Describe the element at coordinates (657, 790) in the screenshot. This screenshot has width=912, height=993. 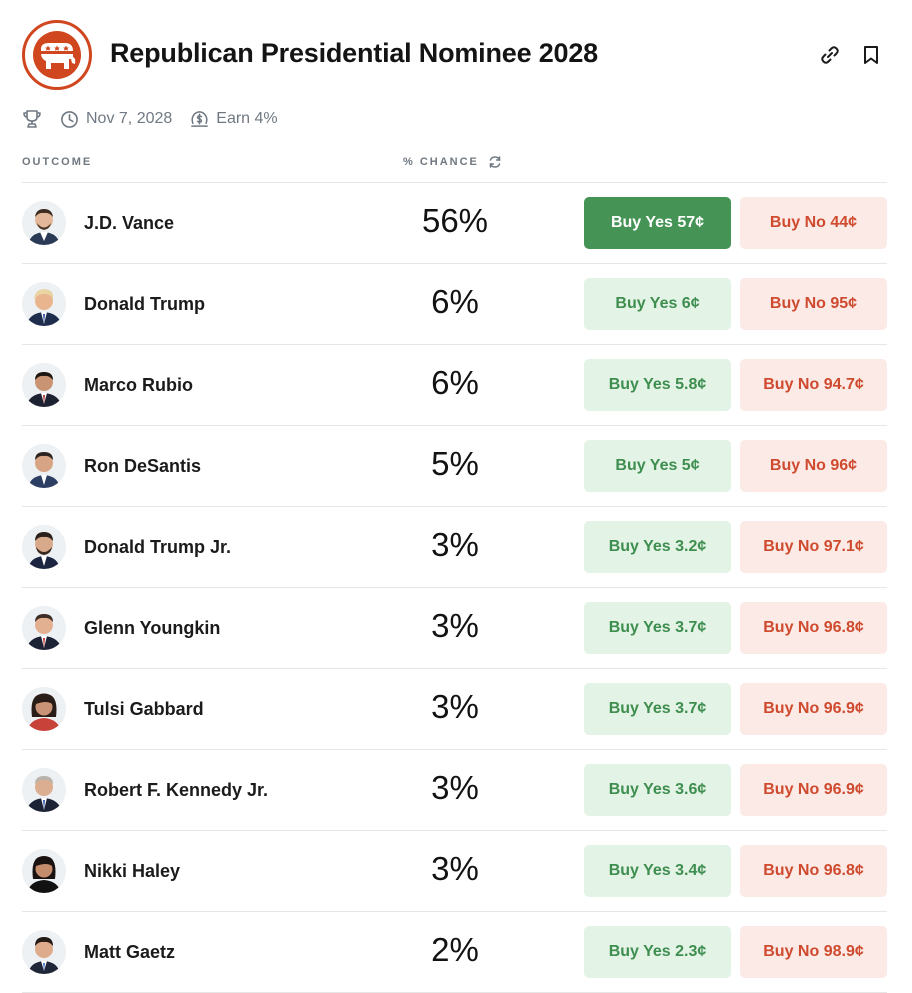
I see `buy-yes-button: Buy Yes 3.6¢` at that location.